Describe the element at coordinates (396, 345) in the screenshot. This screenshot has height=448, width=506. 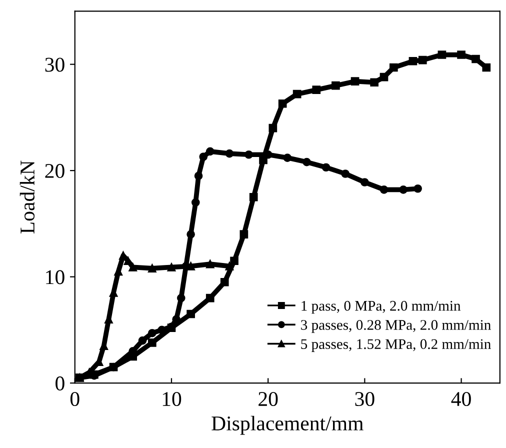
I see `legend-label: 5 passes, 1.52 MPa, 0.2 mm/min` at that location.